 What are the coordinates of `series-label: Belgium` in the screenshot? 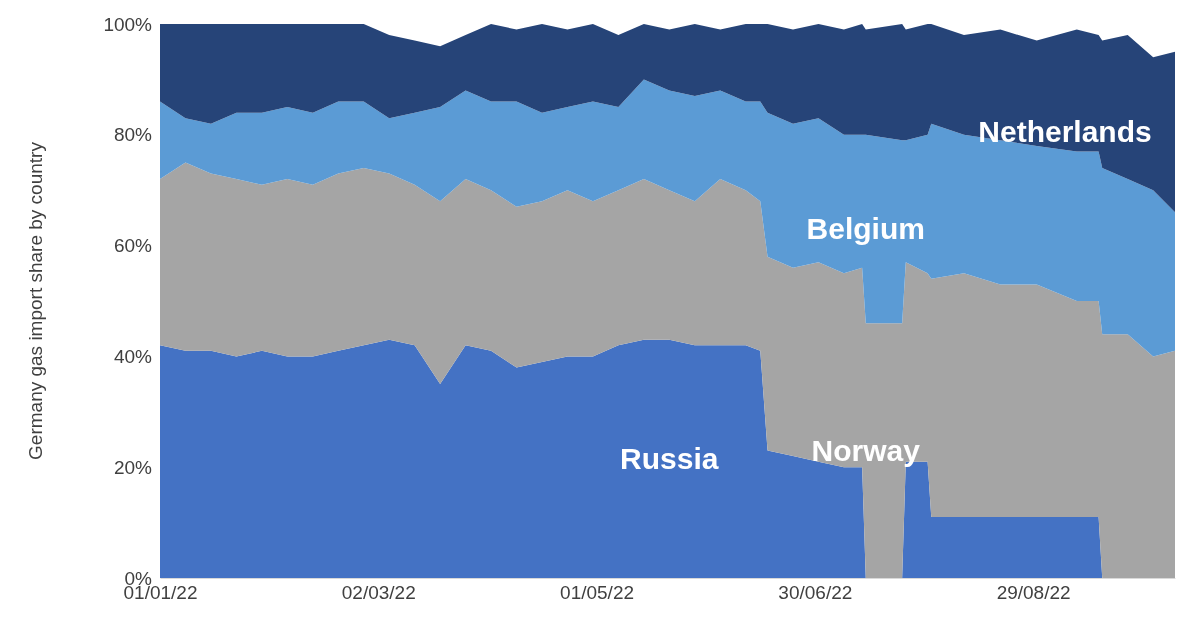 It's located at (865, 228).